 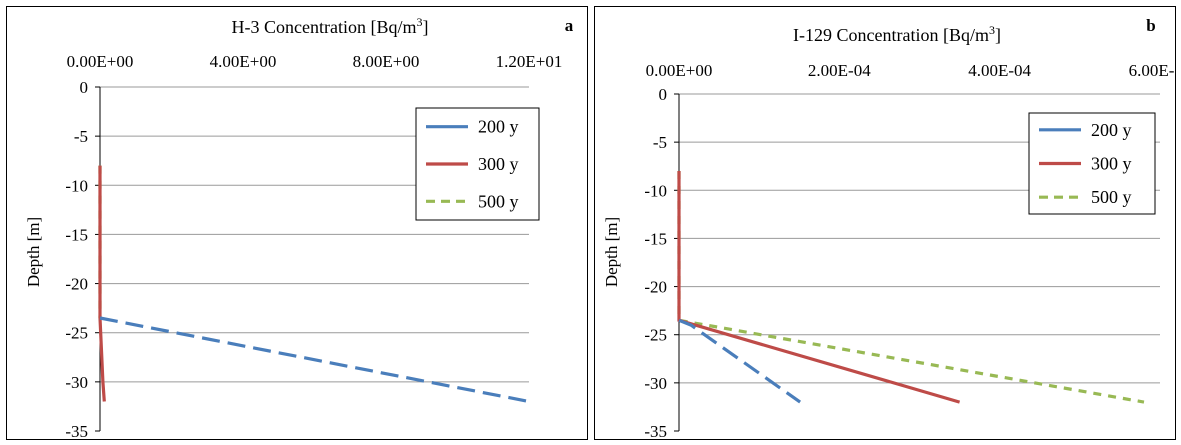 What do you see at coordinates (611, 252) in the screenshot?
I see `chart-b-y-axis-label: Depth [m]` at bounding box center [611, 252].